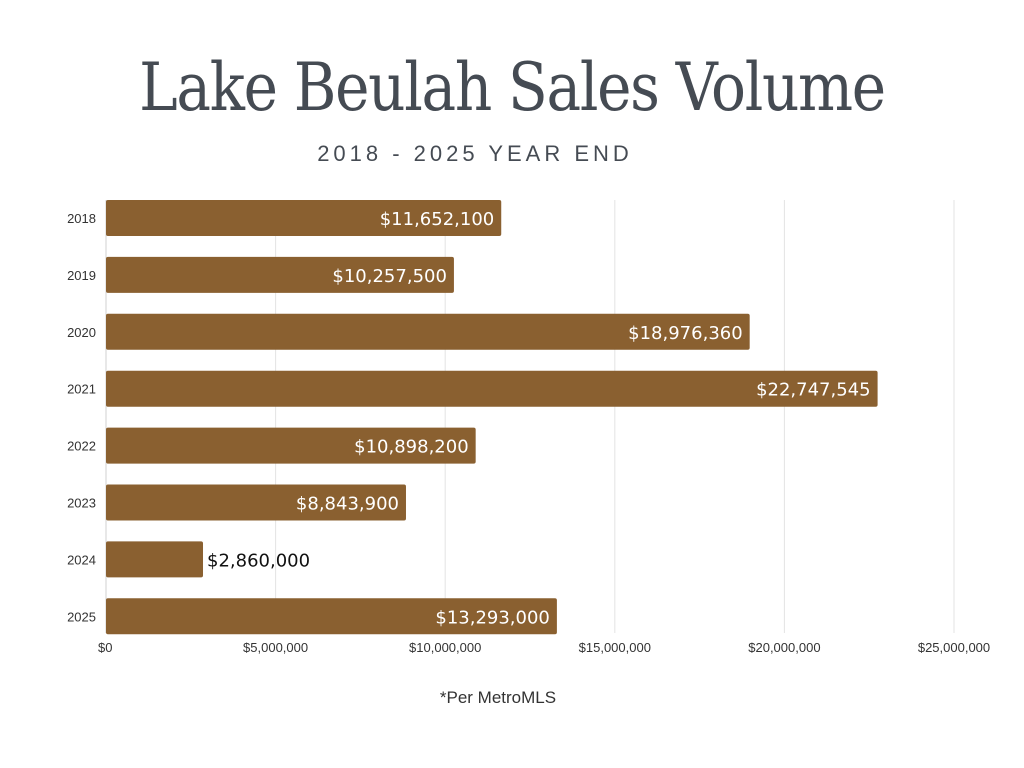 The width and height of the screenshot is (1024, 768). I want to click on bar-2021, so click(492, 388).